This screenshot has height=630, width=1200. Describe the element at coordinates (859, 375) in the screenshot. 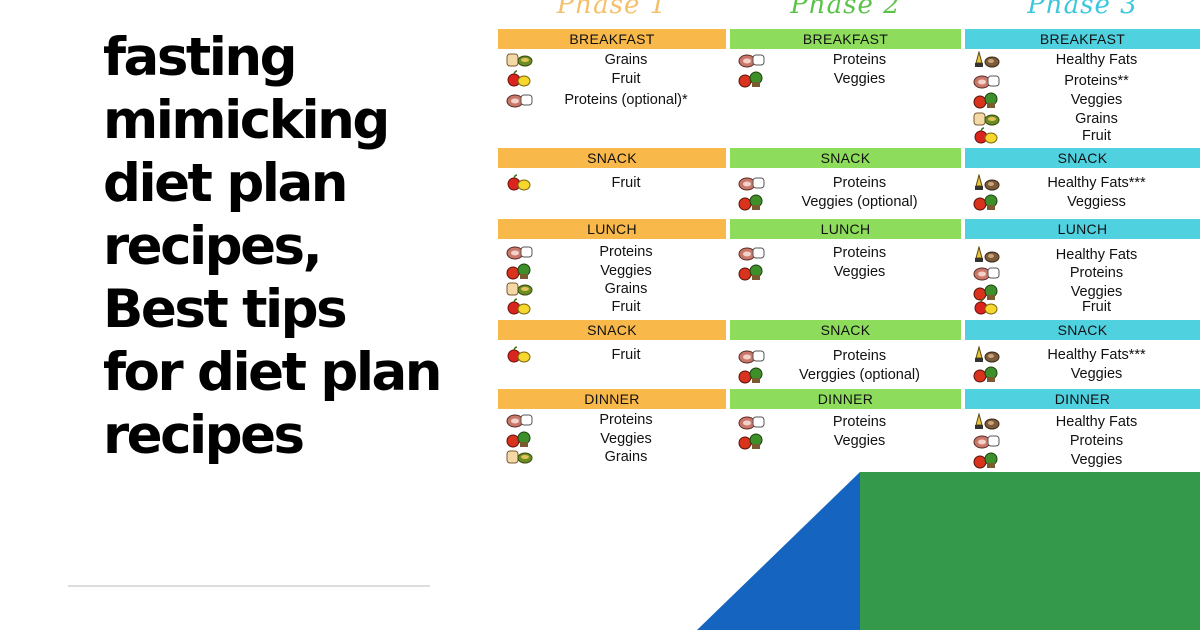

I see `food-item-label: Verggies (optional)` at that location.